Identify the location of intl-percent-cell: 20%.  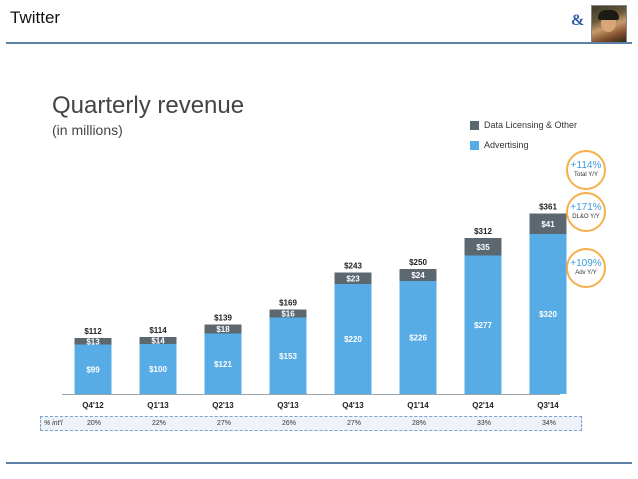
(93, 423).